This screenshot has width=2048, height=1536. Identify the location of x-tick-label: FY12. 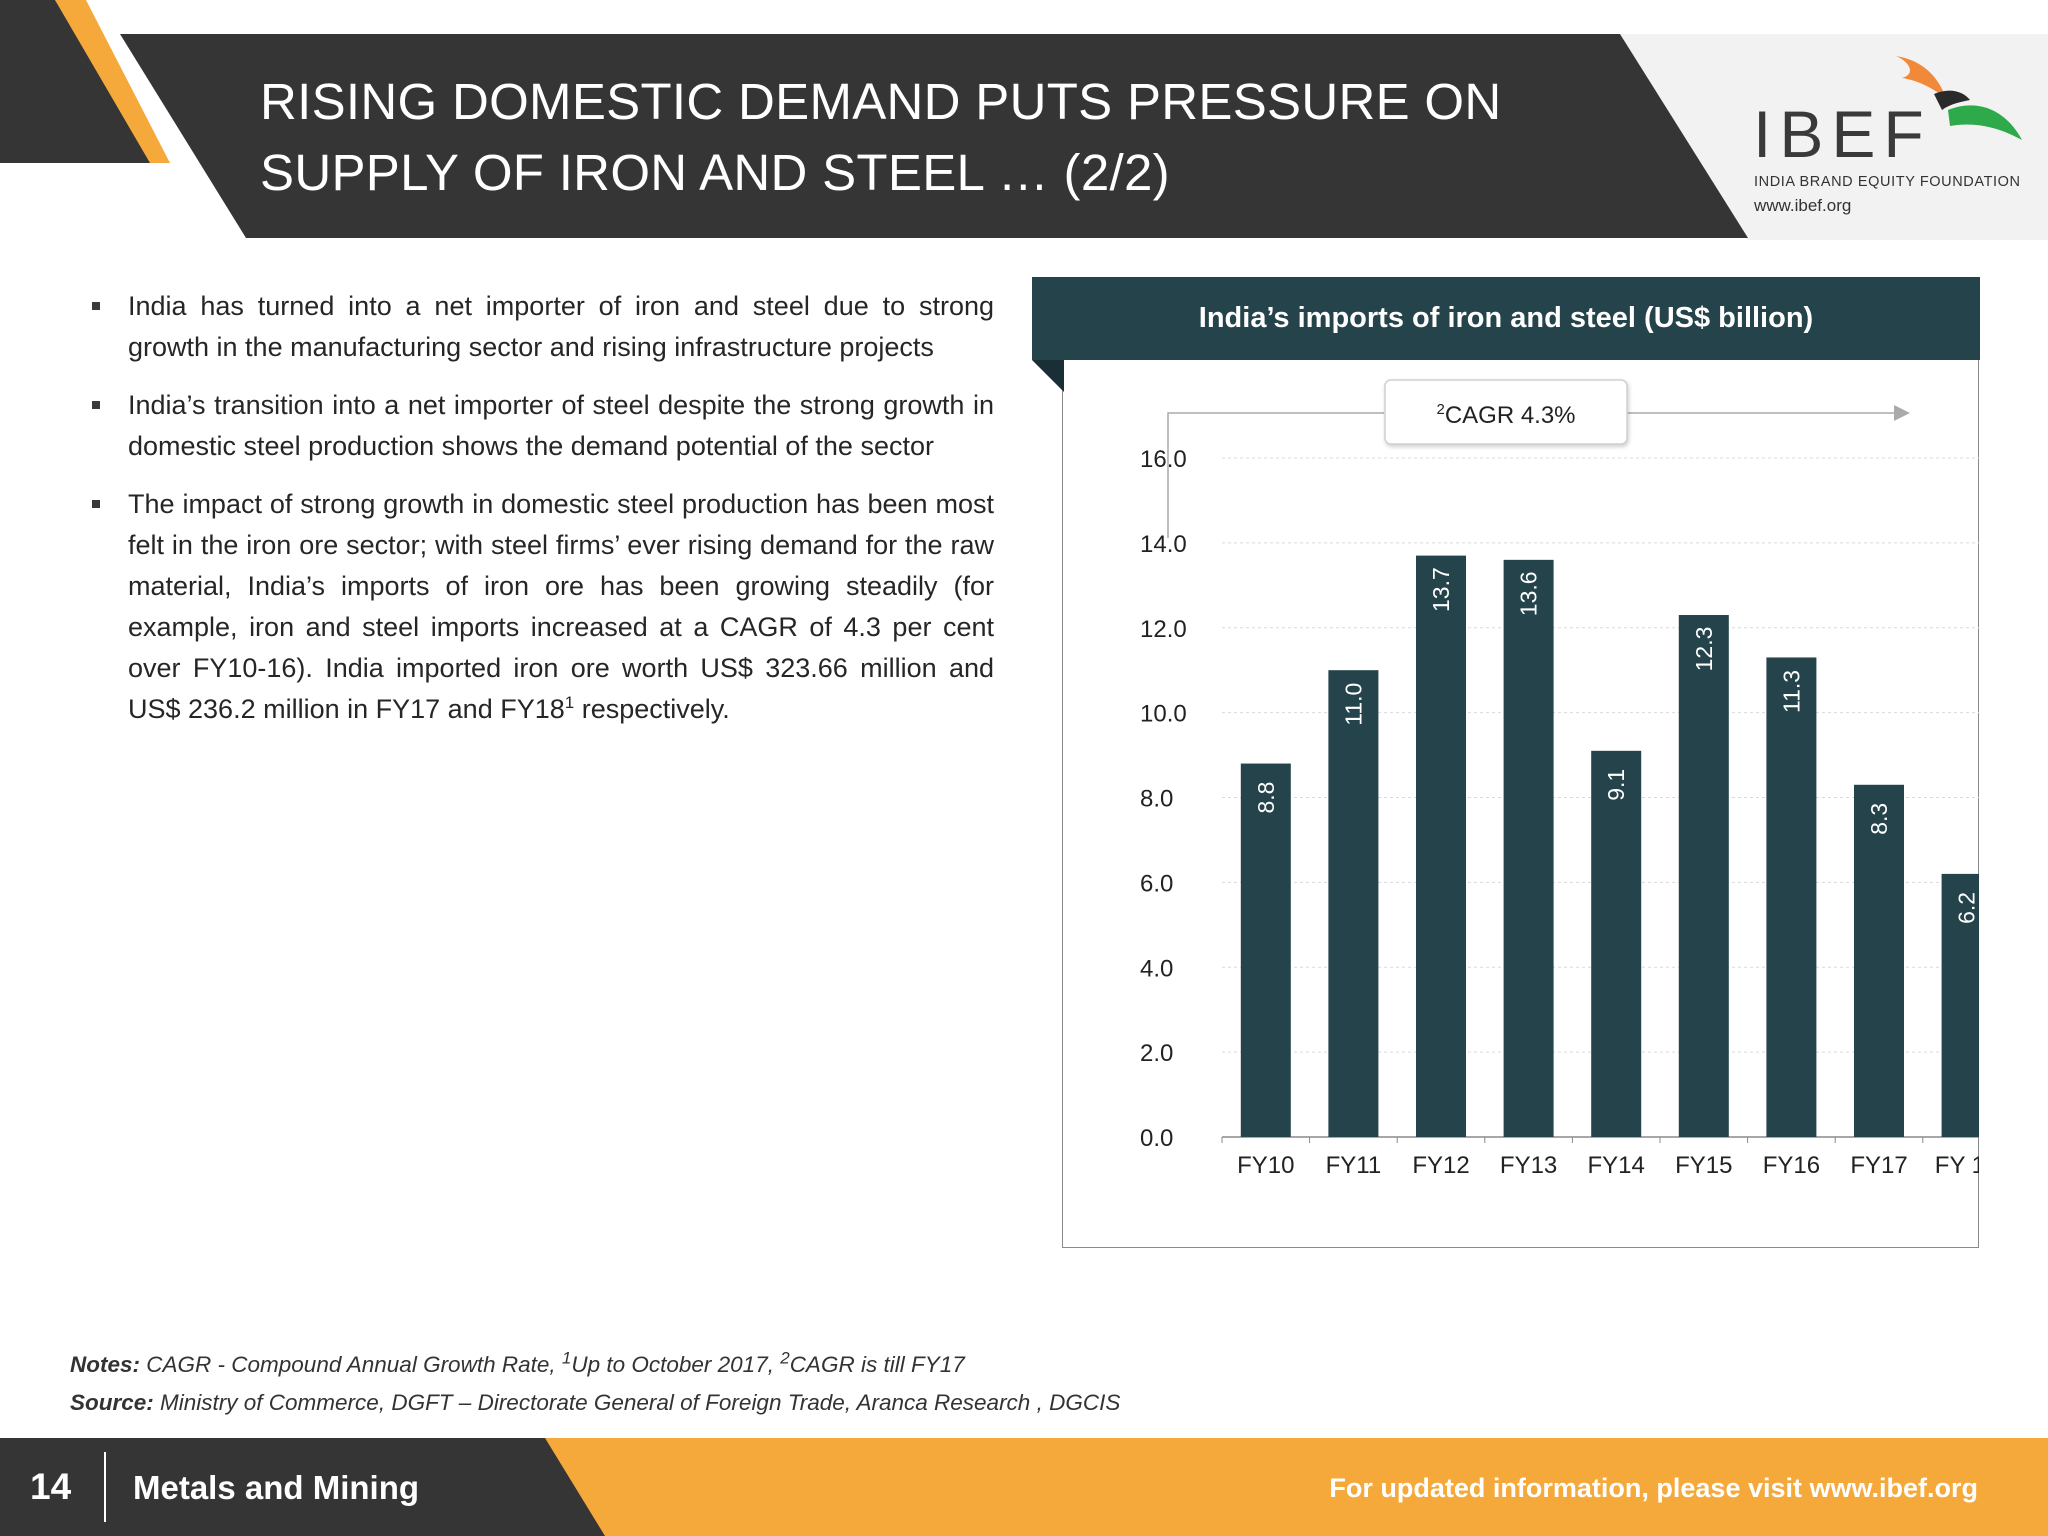
(1440, 1165).